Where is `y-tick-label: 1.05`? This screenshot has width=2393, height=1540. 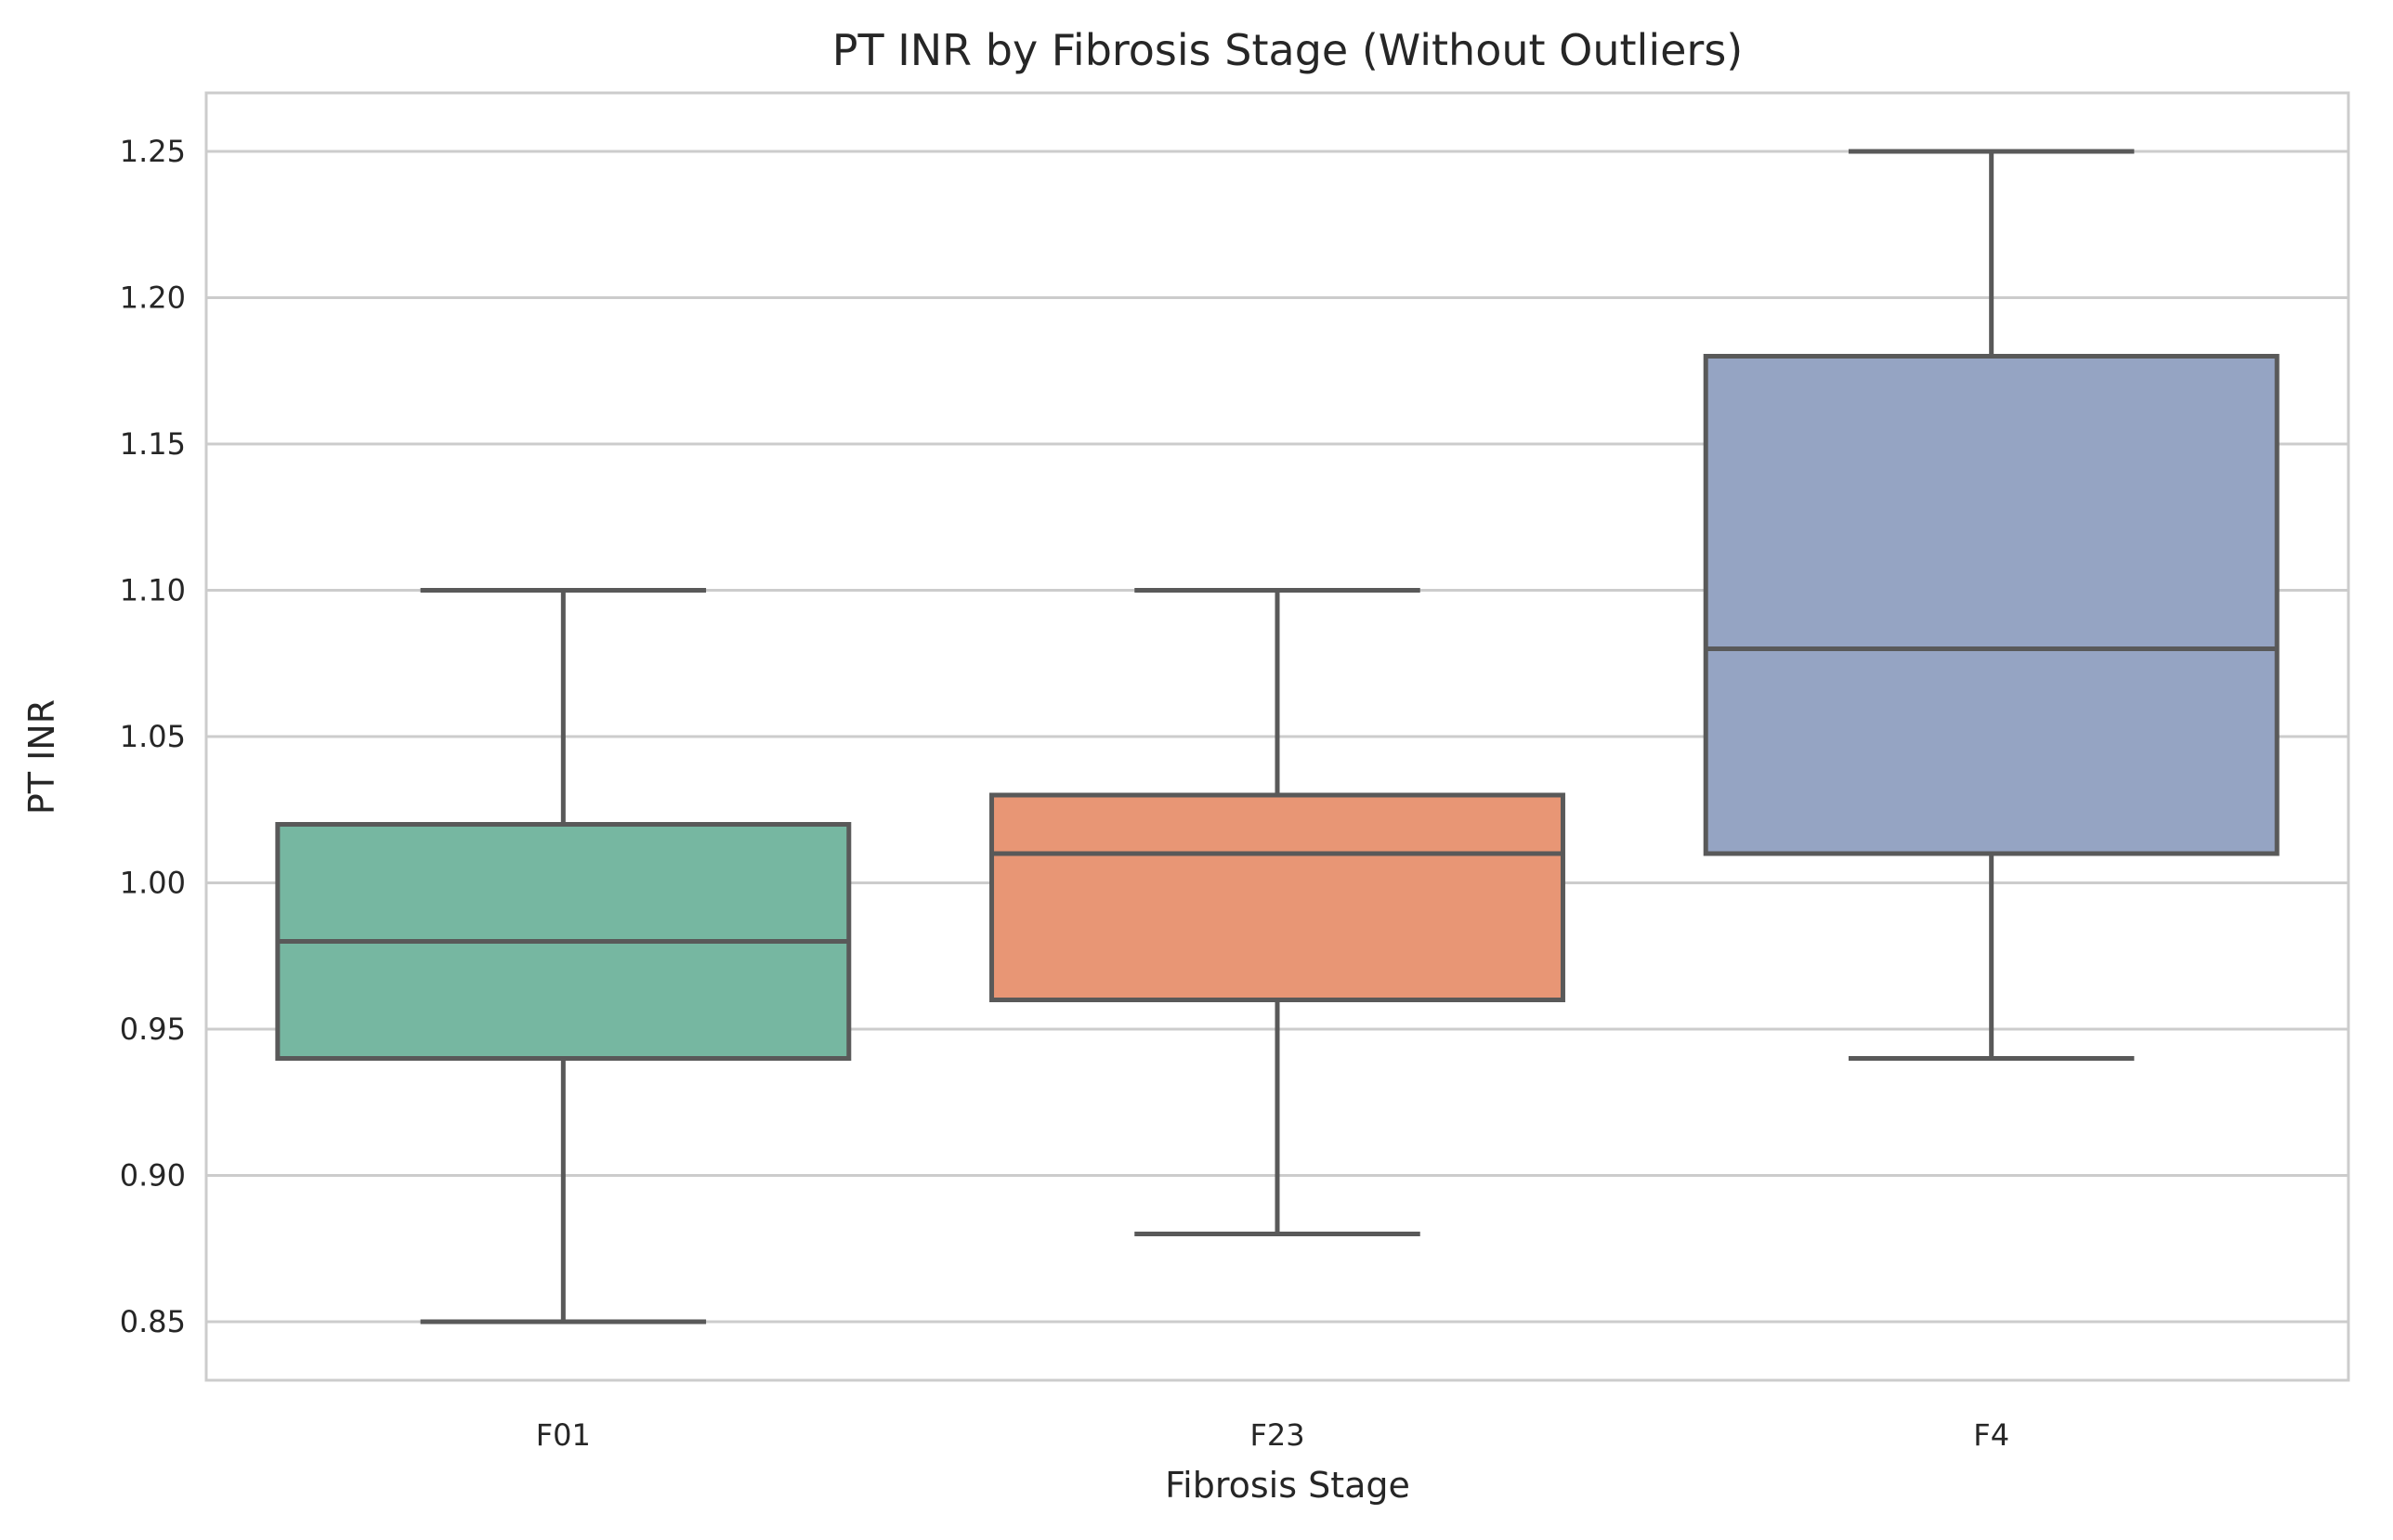 y-tick-label: 1.05 is located at coordinates (153, 736).